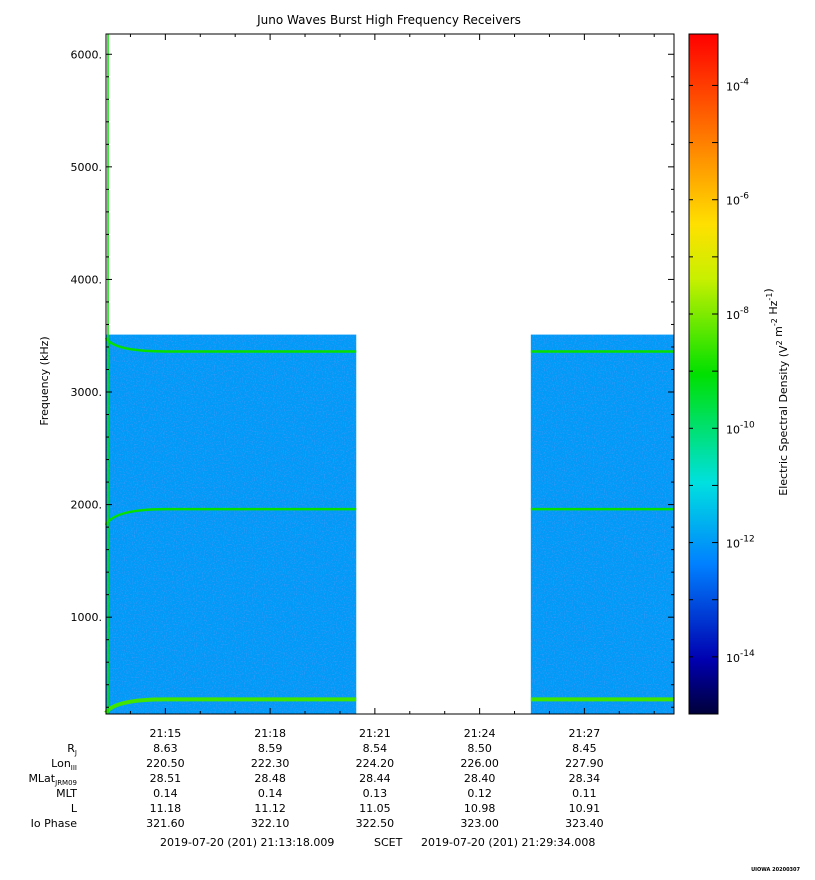 The height and width of the screenshot is (880, 815). Describe the element at coordinates (479, 823) in the screenshot. I see `ephemeris-value: 323.00` at that location.